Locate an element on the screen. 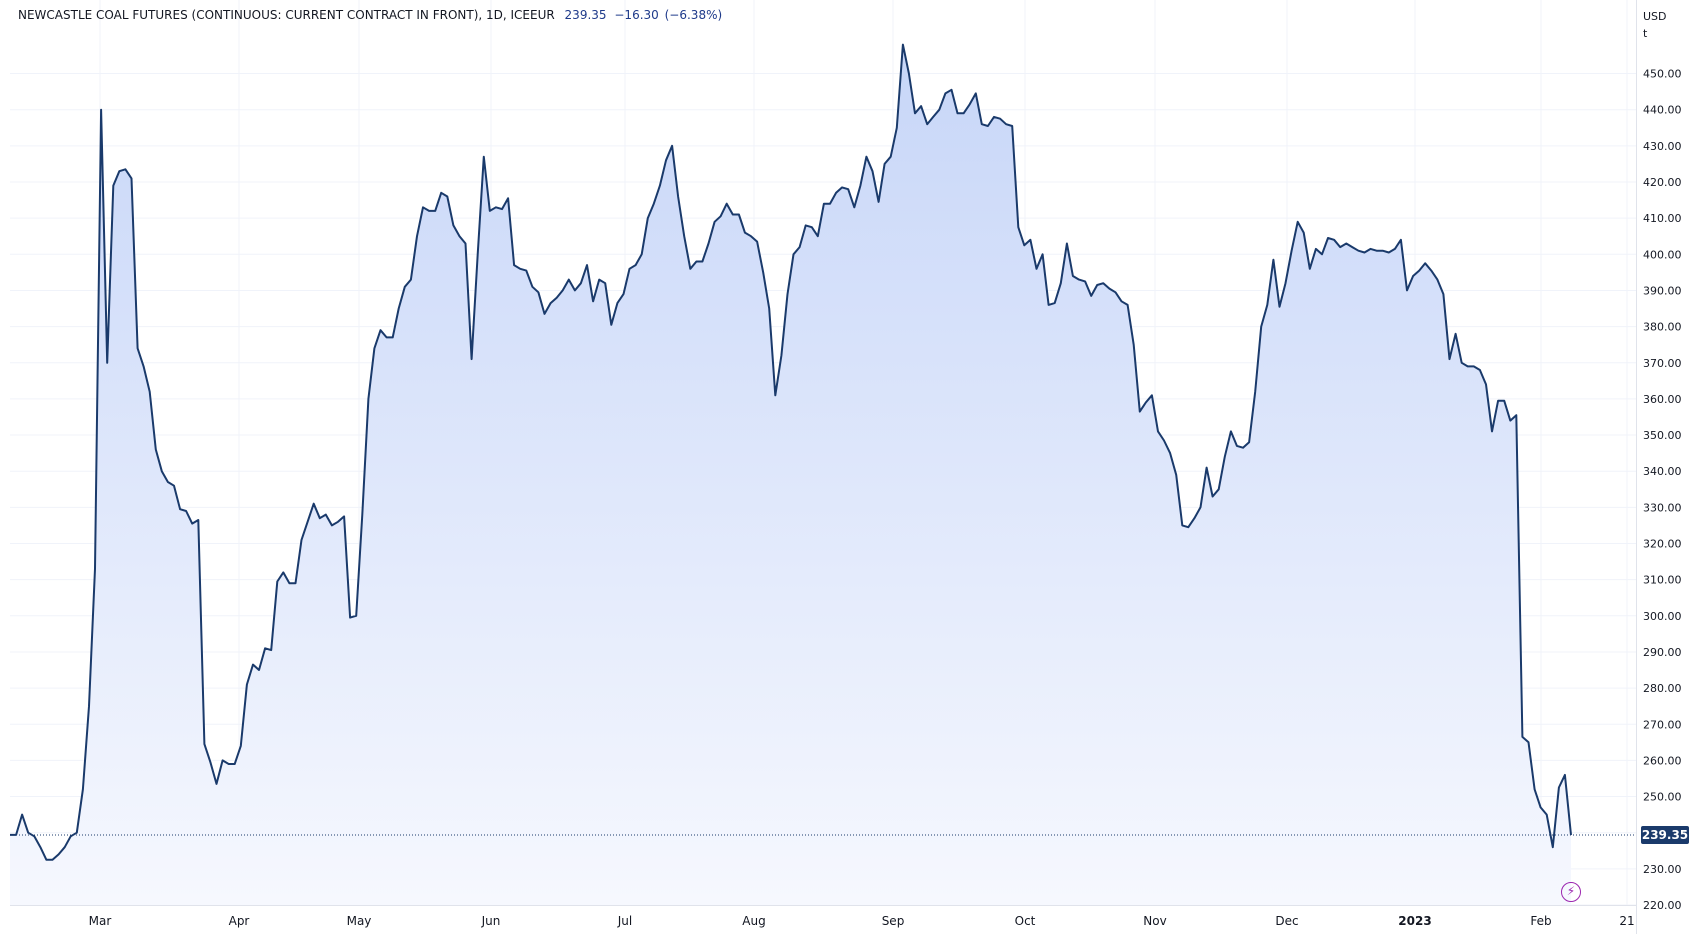 This screenshot has height=938, width=1696. y-tick-label: 420.00 is located at coordinates (1662, 182).